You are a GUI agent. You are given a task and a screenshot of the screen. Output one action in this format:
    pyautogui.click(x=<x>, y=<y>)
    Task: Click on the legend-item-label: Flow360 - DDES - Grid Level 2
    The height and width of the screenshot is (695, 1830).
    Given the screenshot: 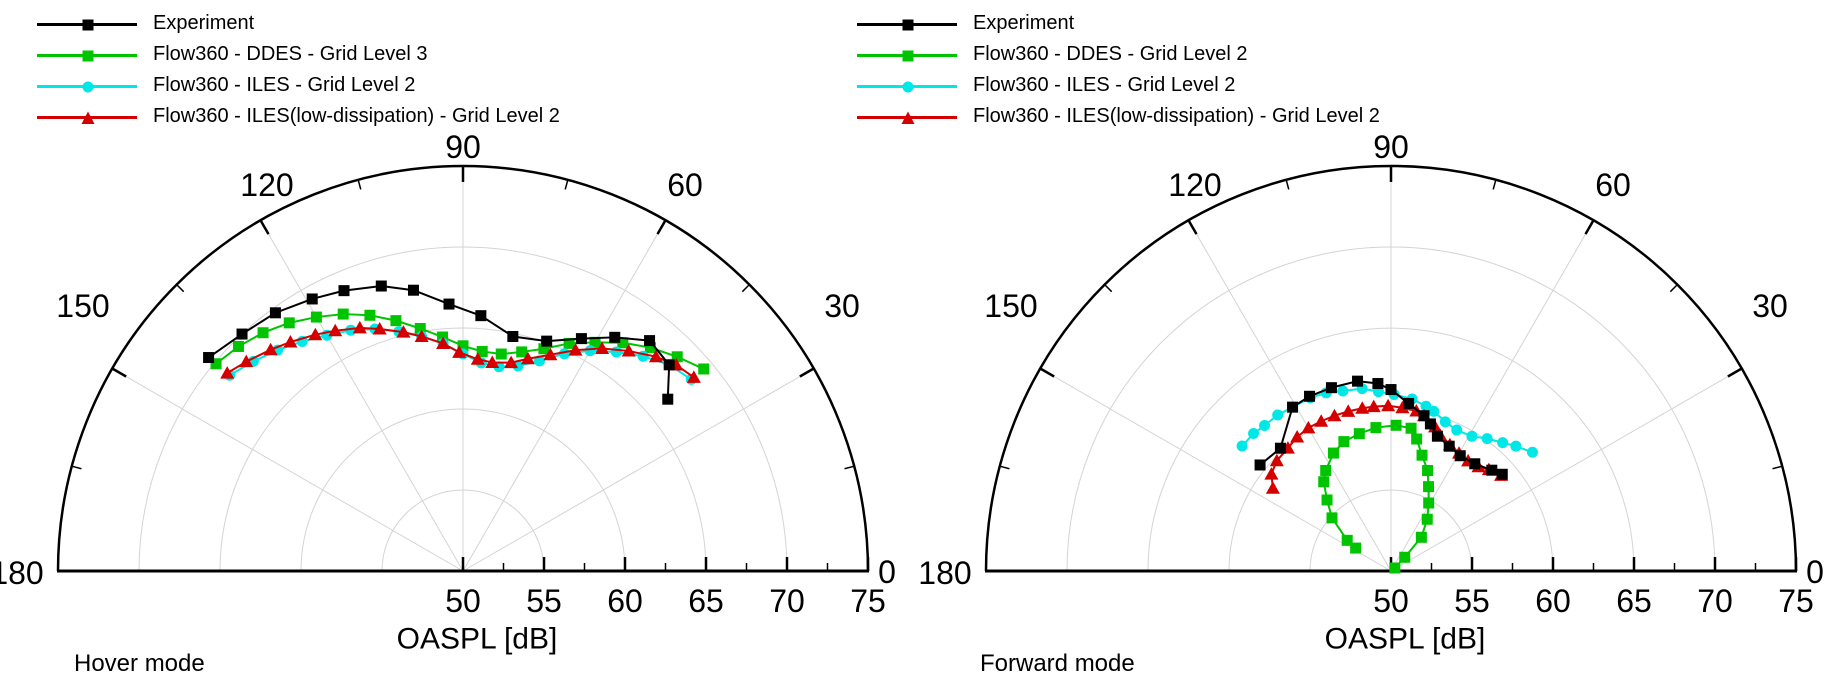 What is the action you would take?
    pyautogui.click(x=1110, y=54)
    